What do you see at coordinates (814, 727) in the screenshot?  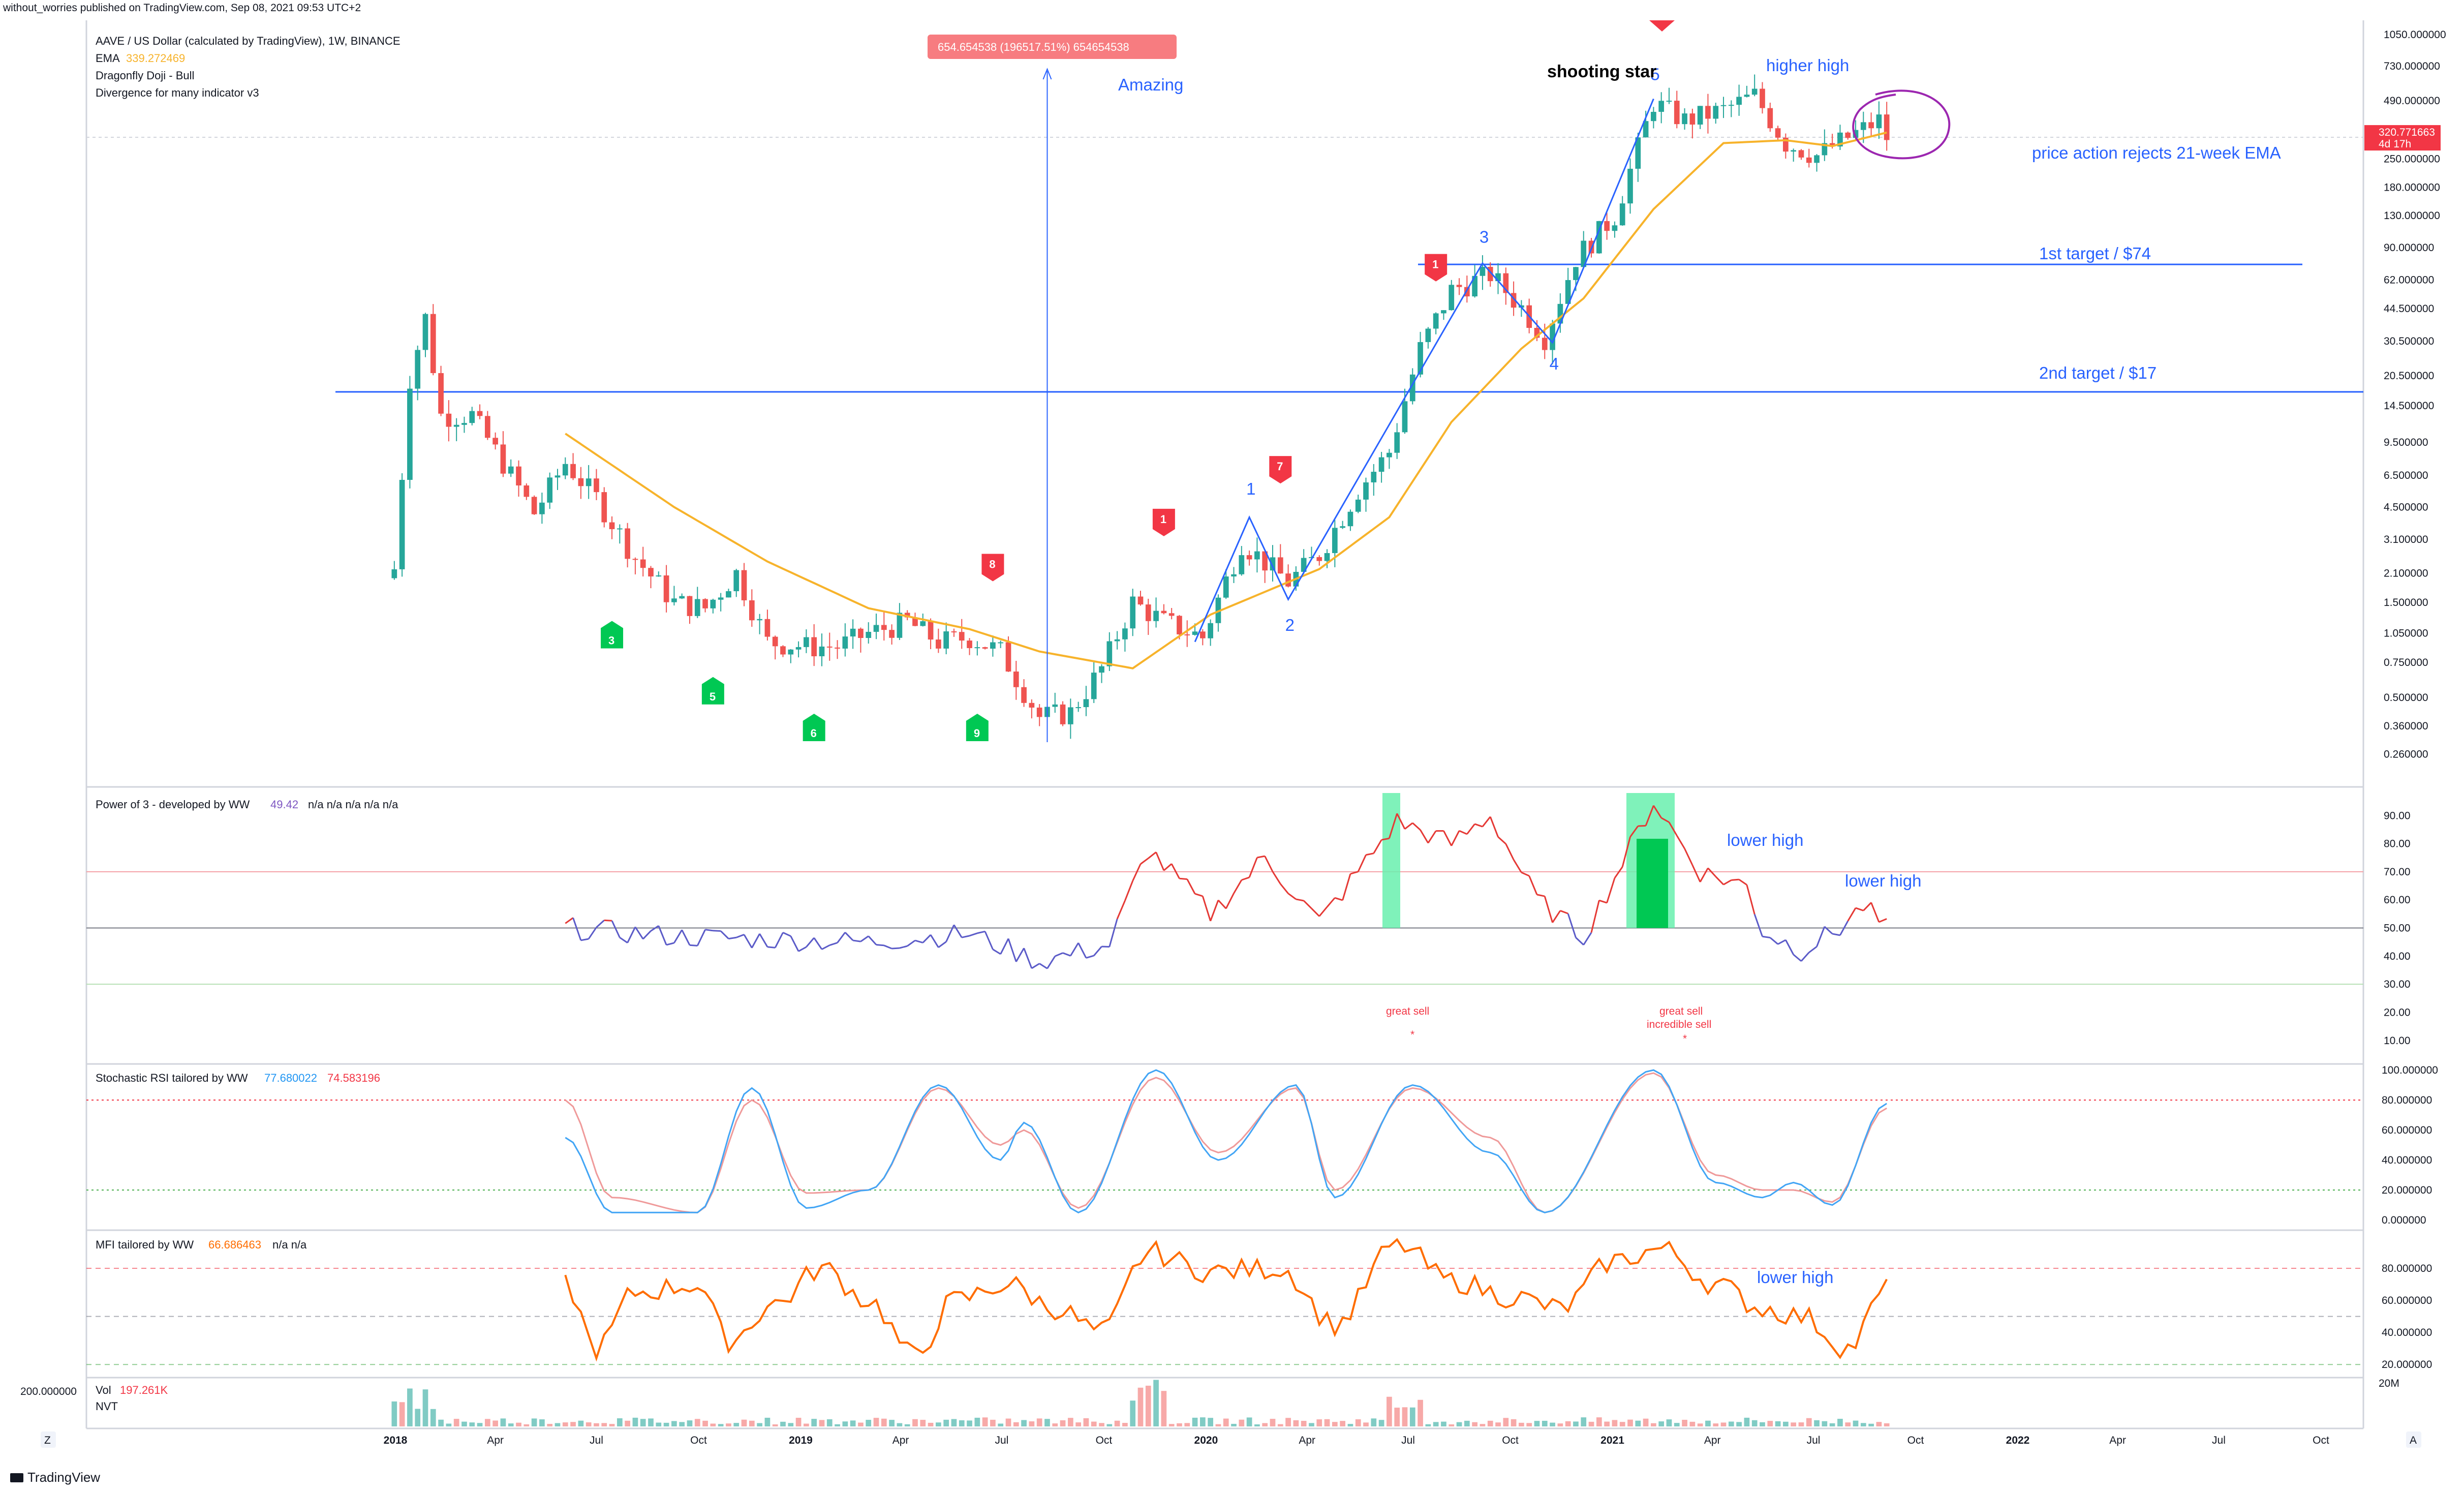 I see `buy-marker: 6` at bounding box center [814, 727].